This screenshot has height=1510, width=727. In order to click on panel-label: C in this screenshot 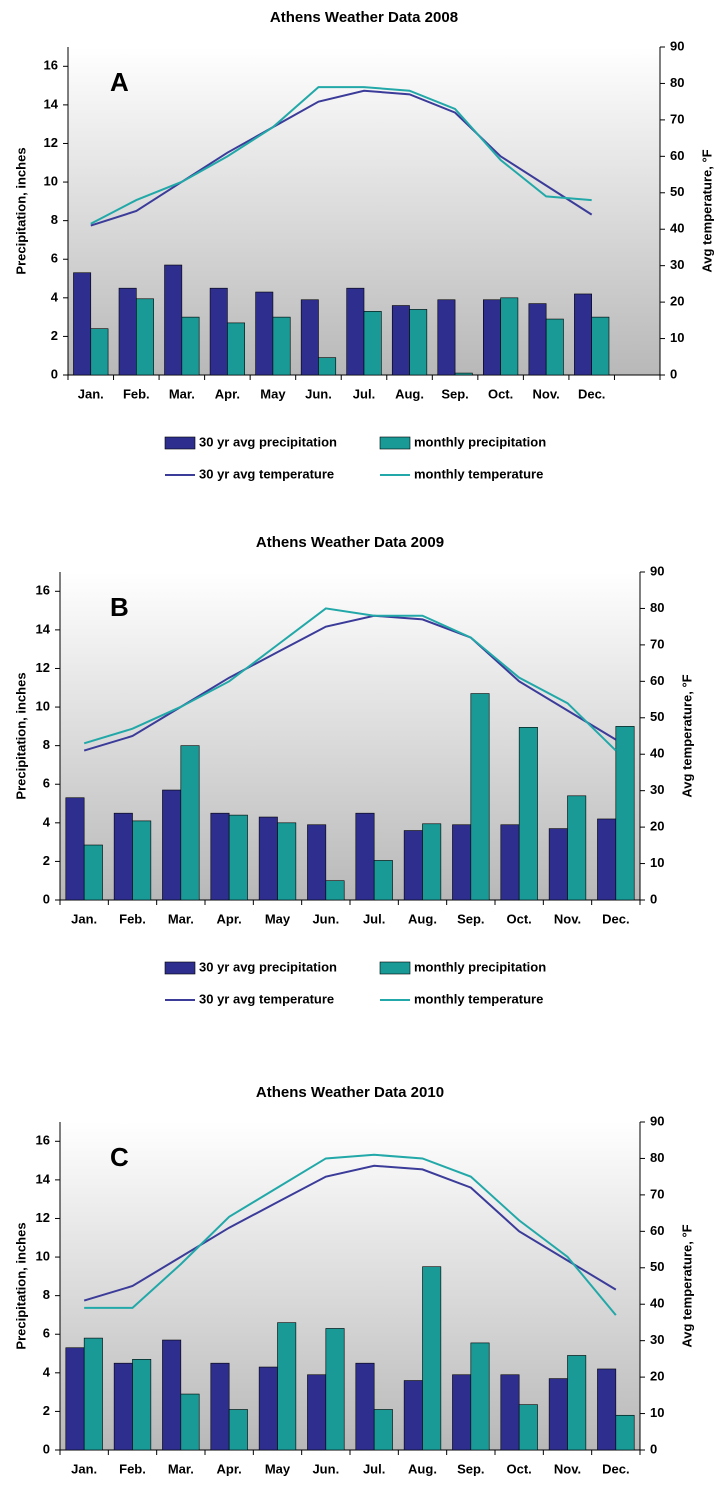, I will do `click(119, 1157)`.